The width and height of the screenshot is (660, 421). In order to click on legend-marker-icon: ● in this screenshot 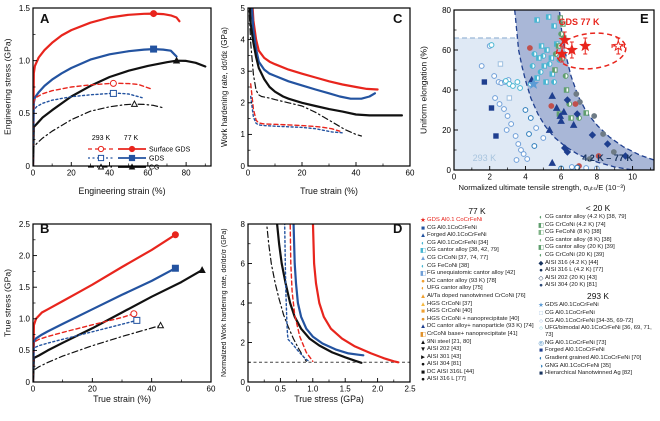, I will do `click(423, 365)`.